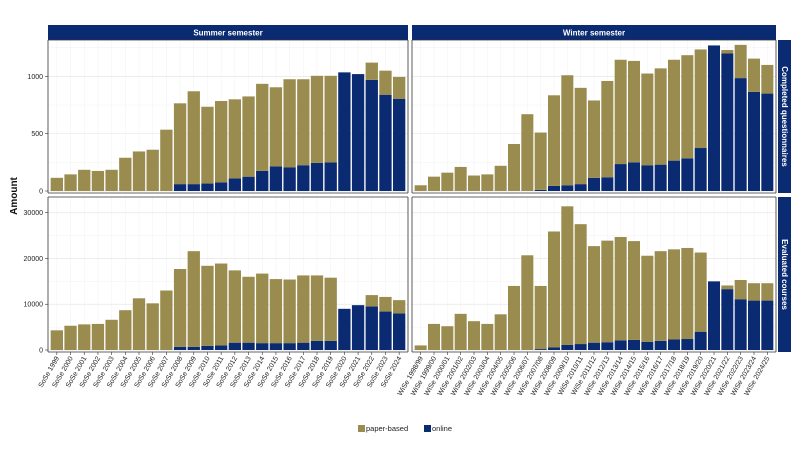 The image size is (800, 450). What do you see at coordinates (784, 116) in the screenshot?
I see `row-strip-label: Completed questionnaires` at bounding box center [784, 116].